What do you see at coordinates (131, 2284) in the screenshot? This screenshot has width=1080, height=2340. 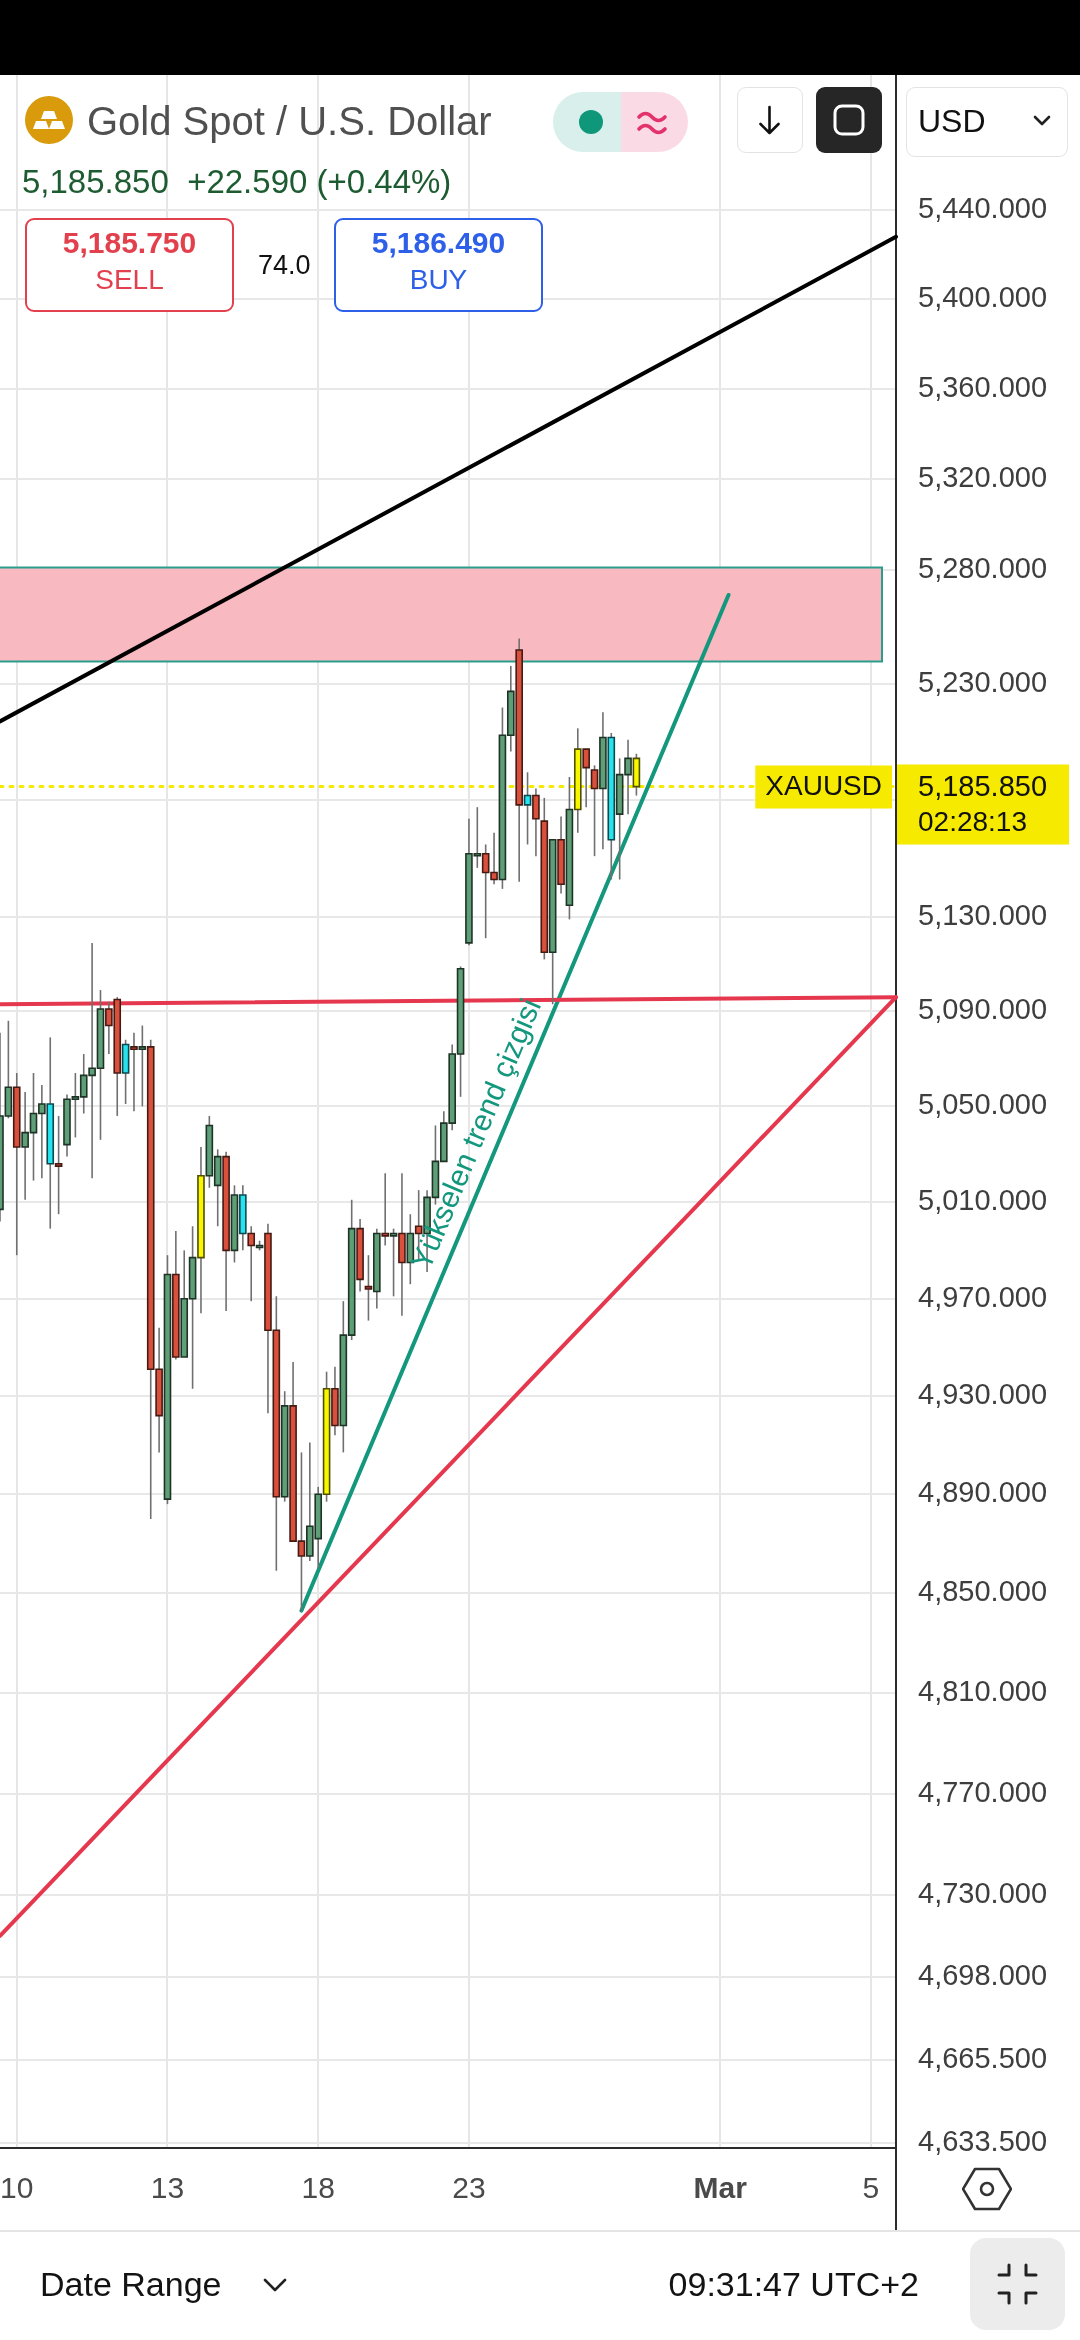 I see `text: Date Range` at bounding box center [131, 2284].